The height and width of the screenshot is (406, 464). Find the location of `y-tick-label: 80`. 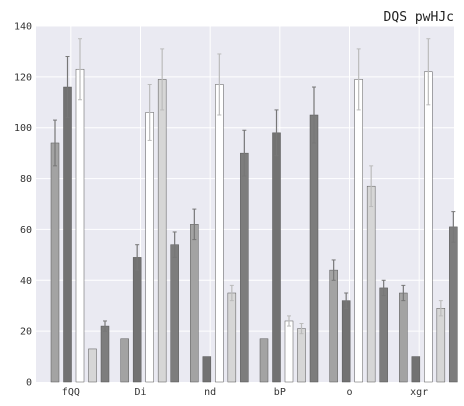

y-tick-label: 80 is located at coordinates (26, 179).